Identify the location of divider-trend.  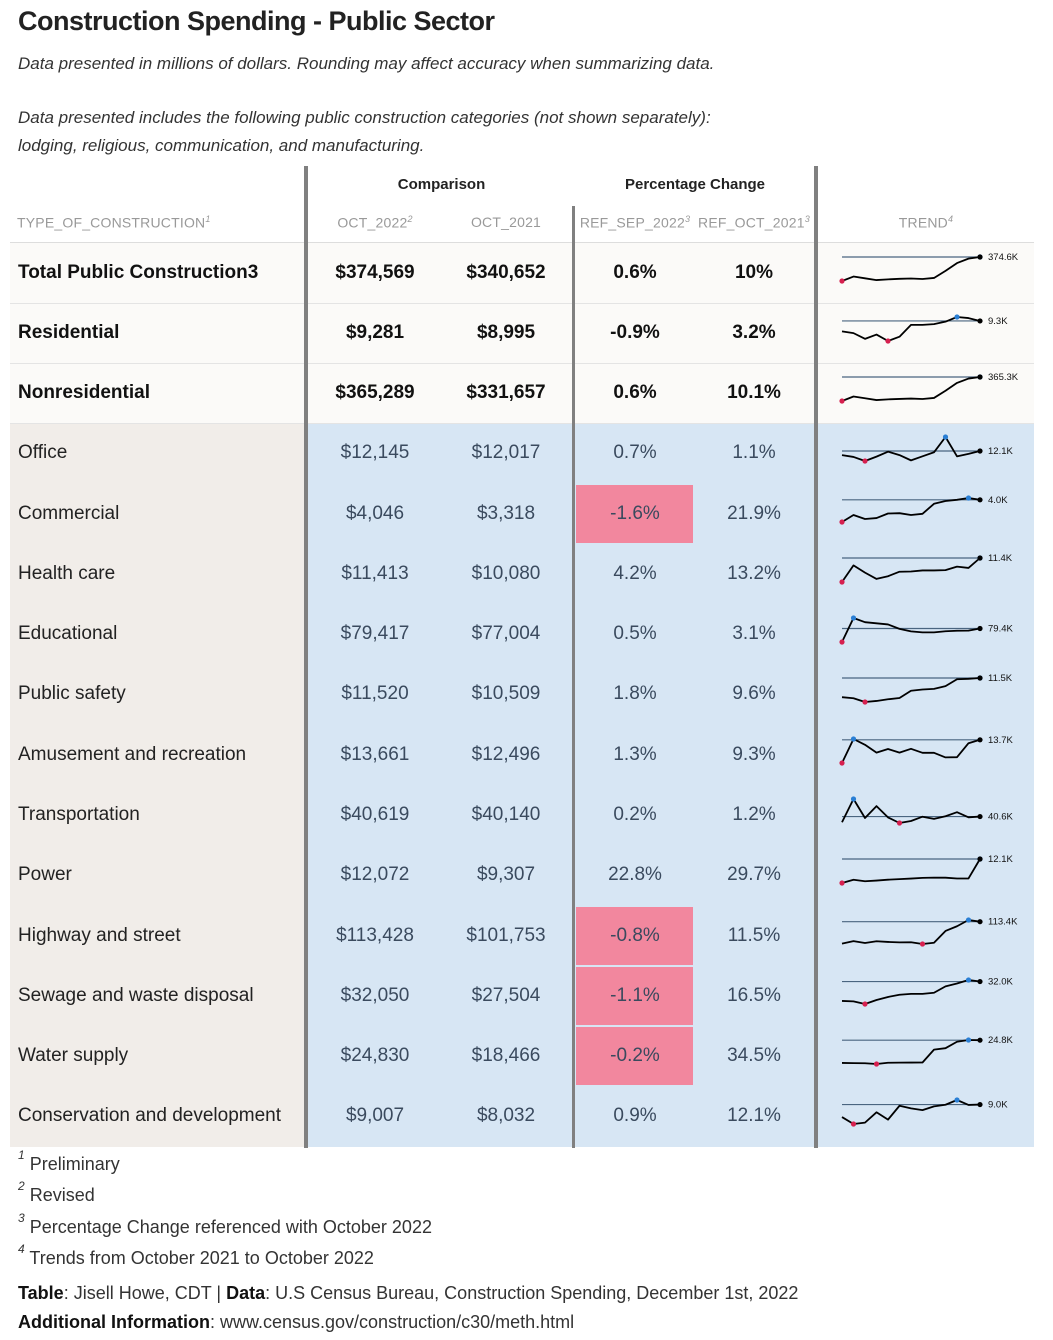
(816, 657).